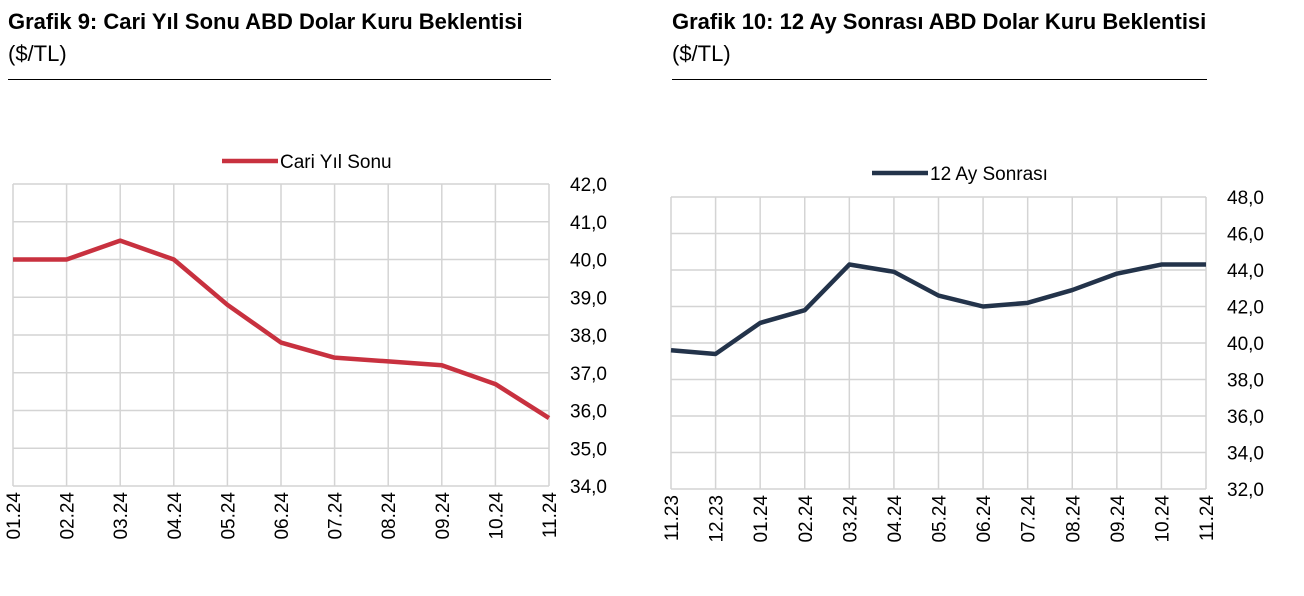 The height and width of the screenshot is (596, 1304). What do you see at coordinates (717, 519) in the screenshot?
I see `x-tick-label: 12.23` at bounding box center [717, 519].